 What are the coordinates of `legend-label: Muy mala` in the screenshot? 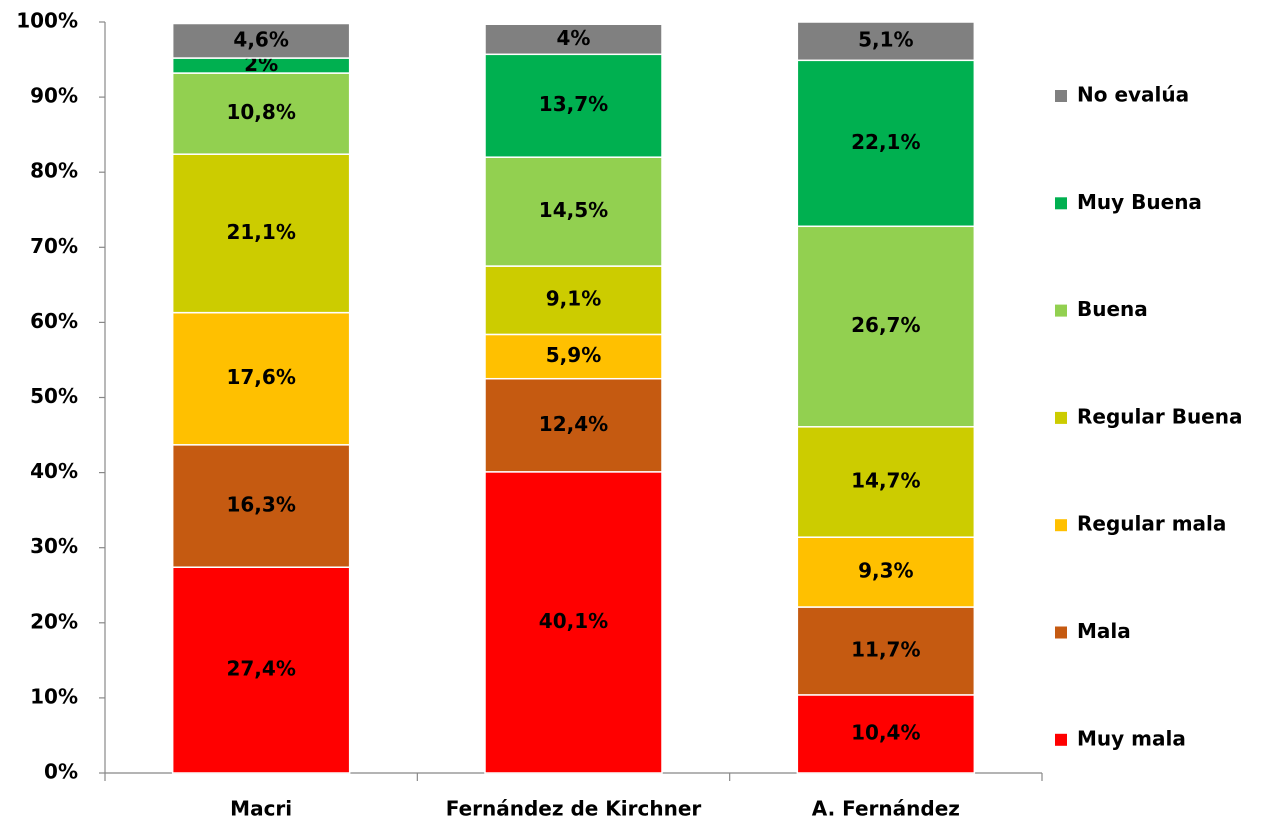 It's located at (1131, 738).